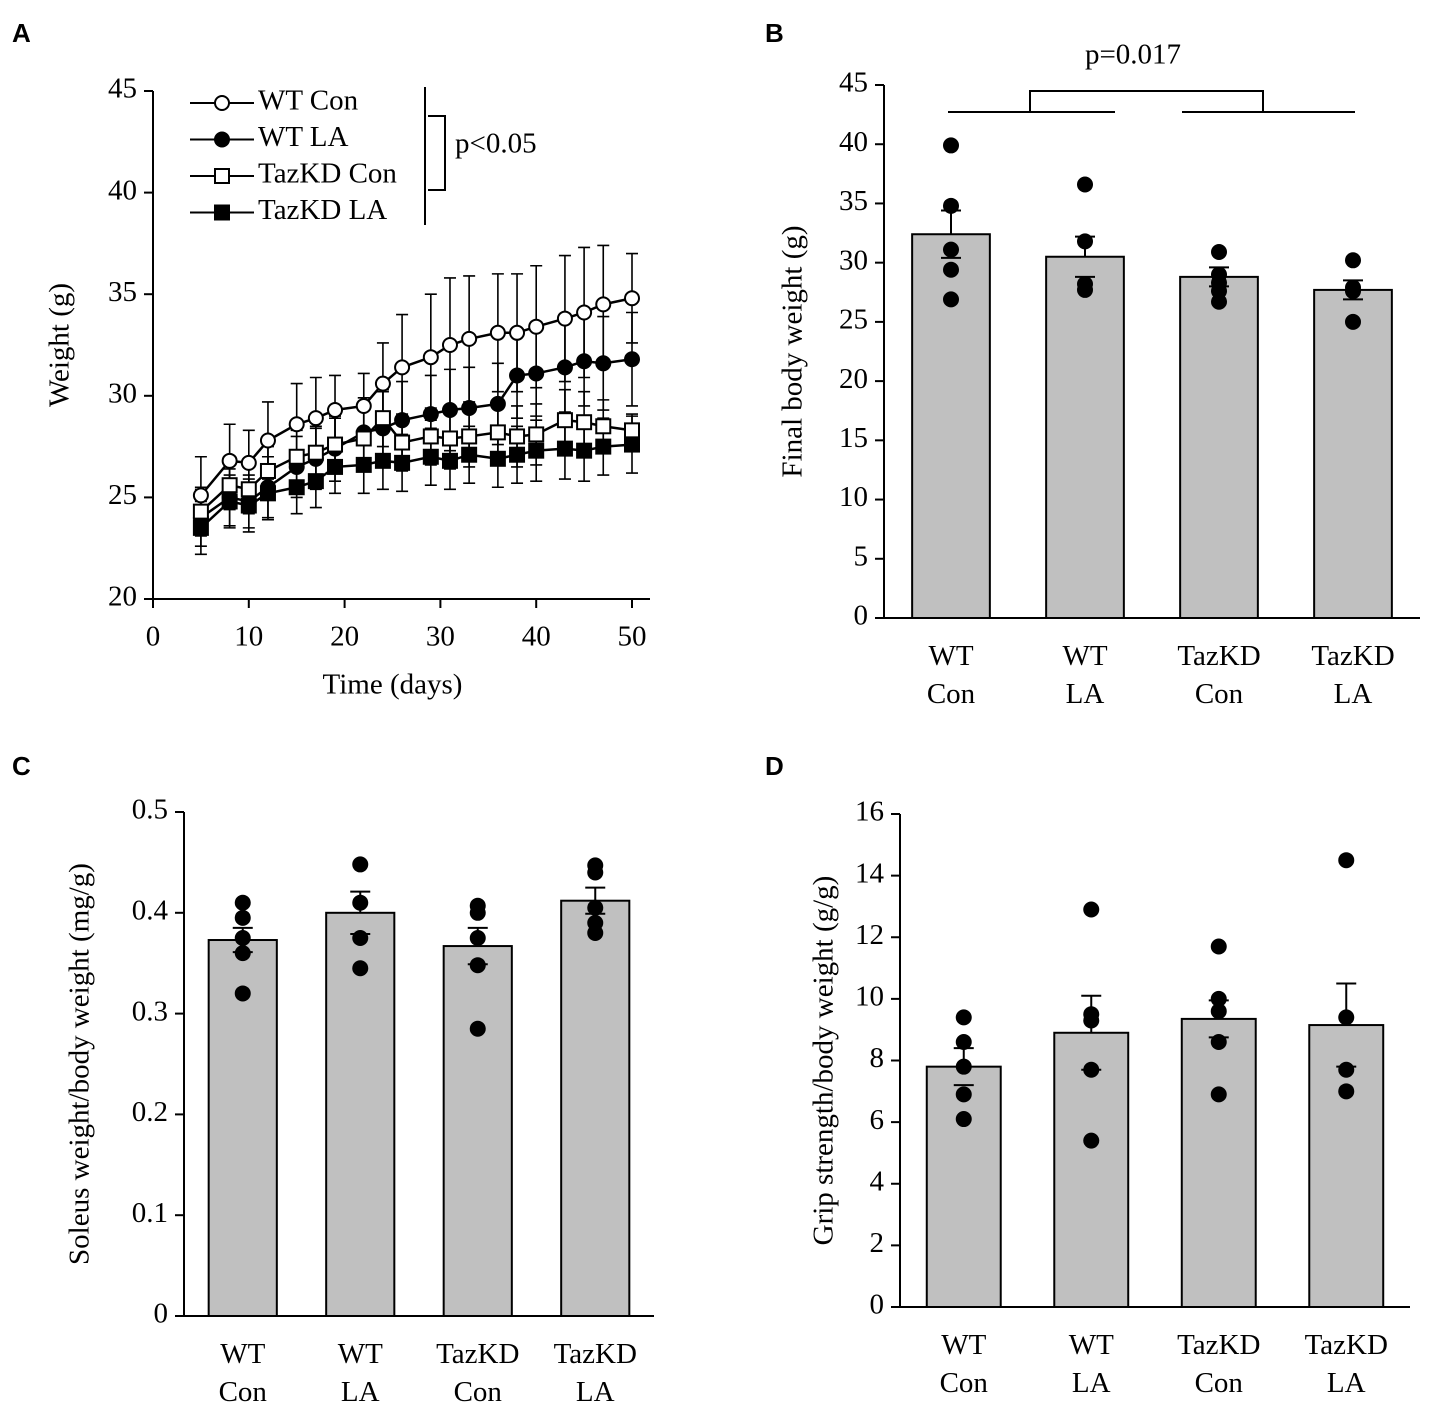 Image resolution: width=1429 pixels, height=1425 pixels. What do you see at coordinates (243, 1373) in the screenshot?
I see `x-tick-label: WT Con` at bounding box center [243, 1373].